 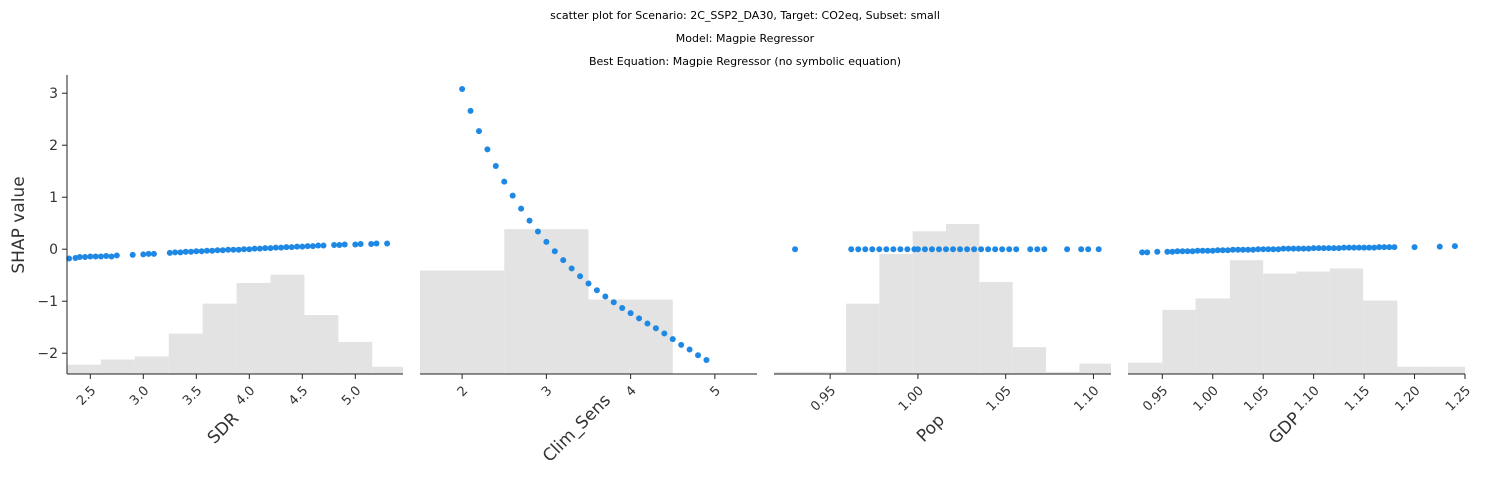 I want to click on x-tick-label: 1.05, so click(x=999, y=398).